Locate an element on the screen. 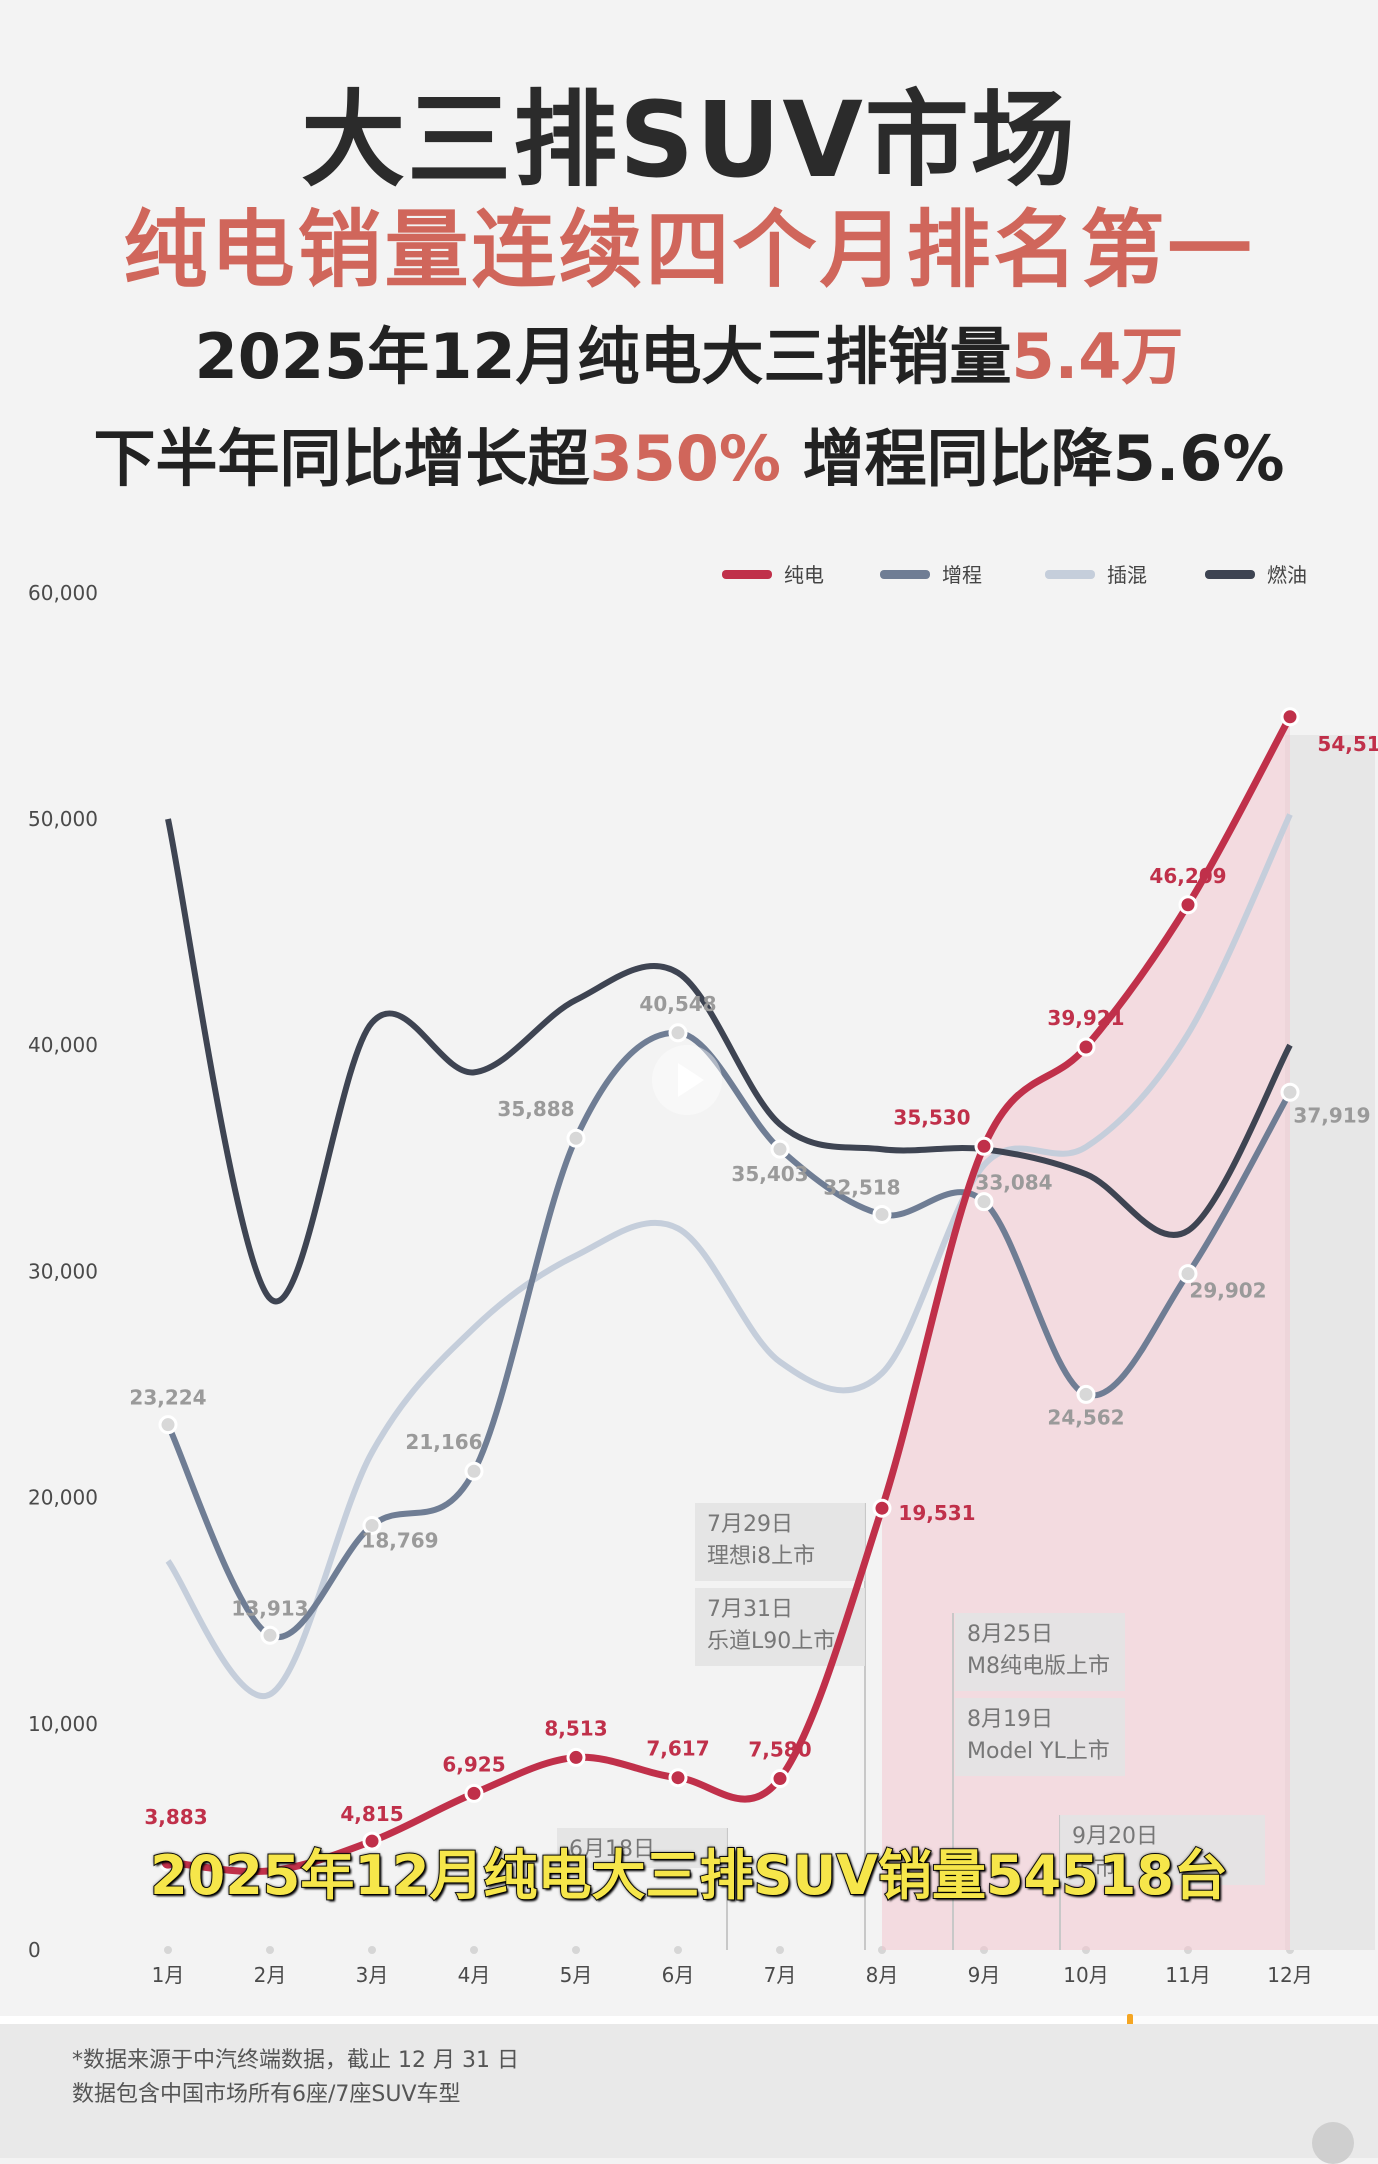 This screenshot has width=1378, height=2164. y-tick-label: 40,000 is located at coordinates (63, 1045).